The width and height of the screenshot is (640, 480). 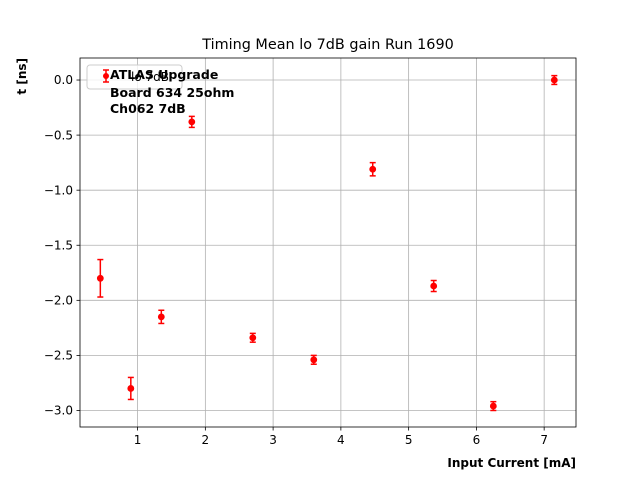 What do you see at coordinates (148, 108) in the screenshot?
I see `annotation-line-3: Ch062 7dB` at bounding box center [148, 108].